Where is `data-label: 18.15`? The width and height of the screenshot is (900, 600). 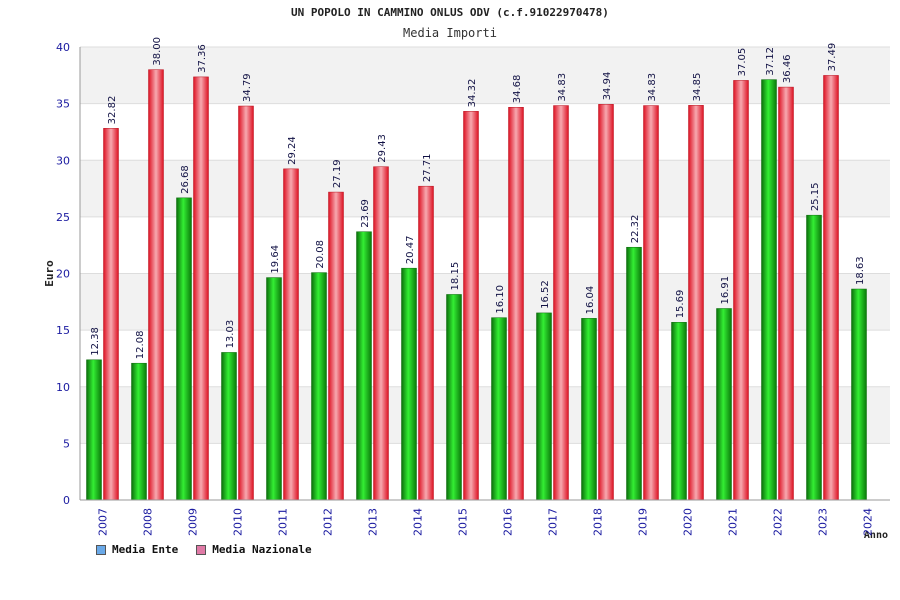 data-label: 18.15 is located at coordinates (455, 276).